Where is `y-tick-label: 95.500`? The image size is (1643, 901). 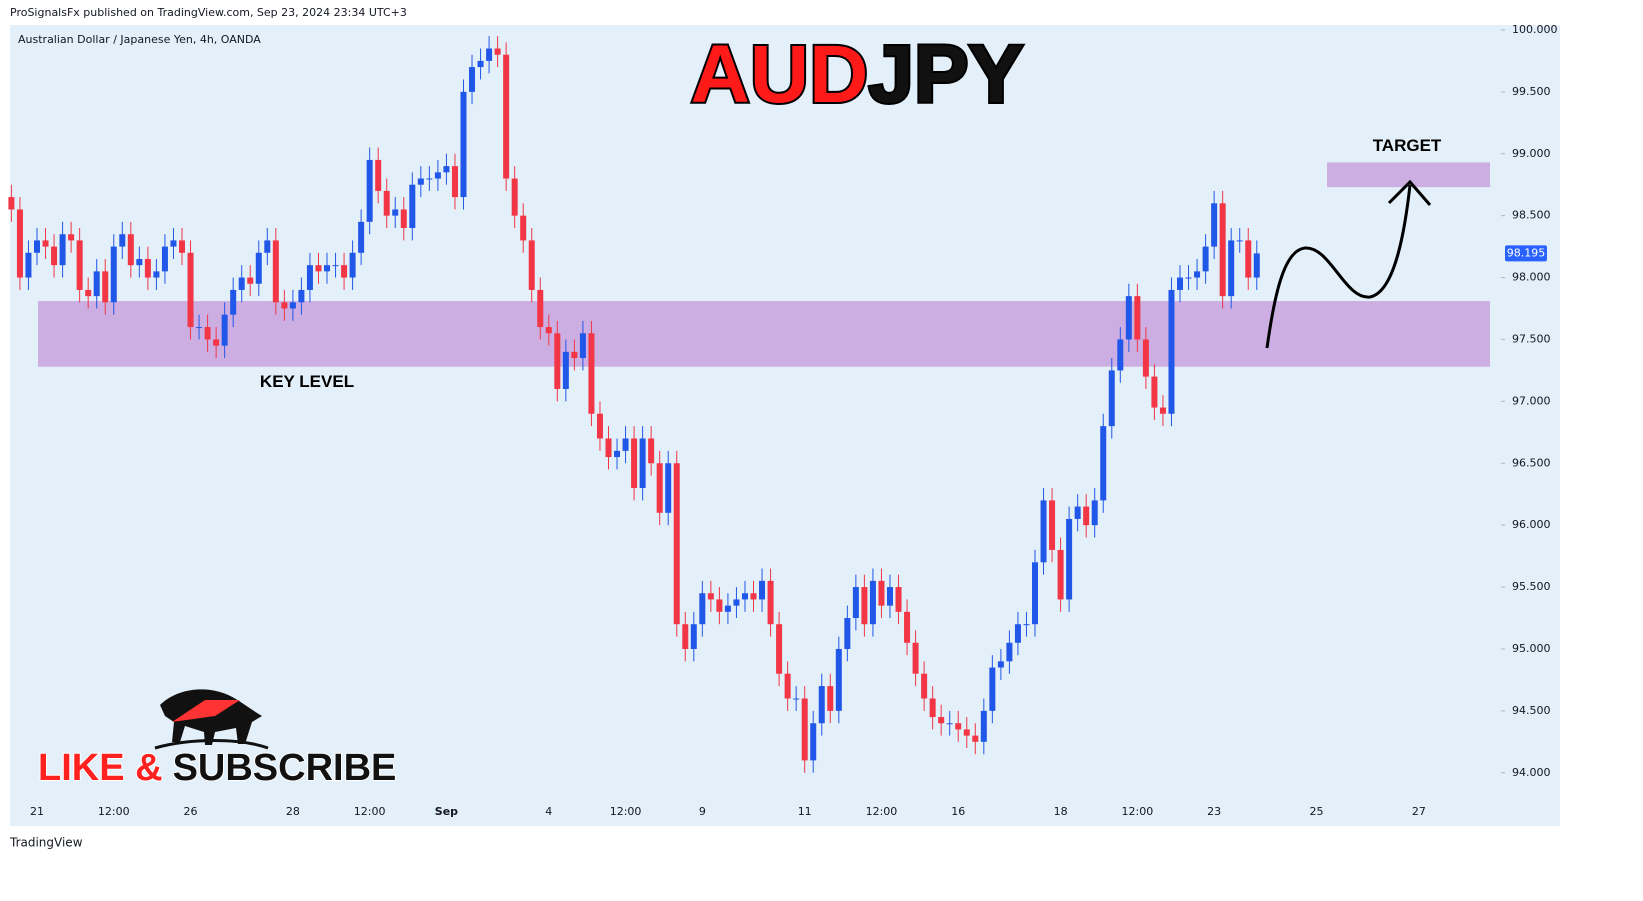
y-tick-label: 95.500 is located at coordinates (1531, 586).